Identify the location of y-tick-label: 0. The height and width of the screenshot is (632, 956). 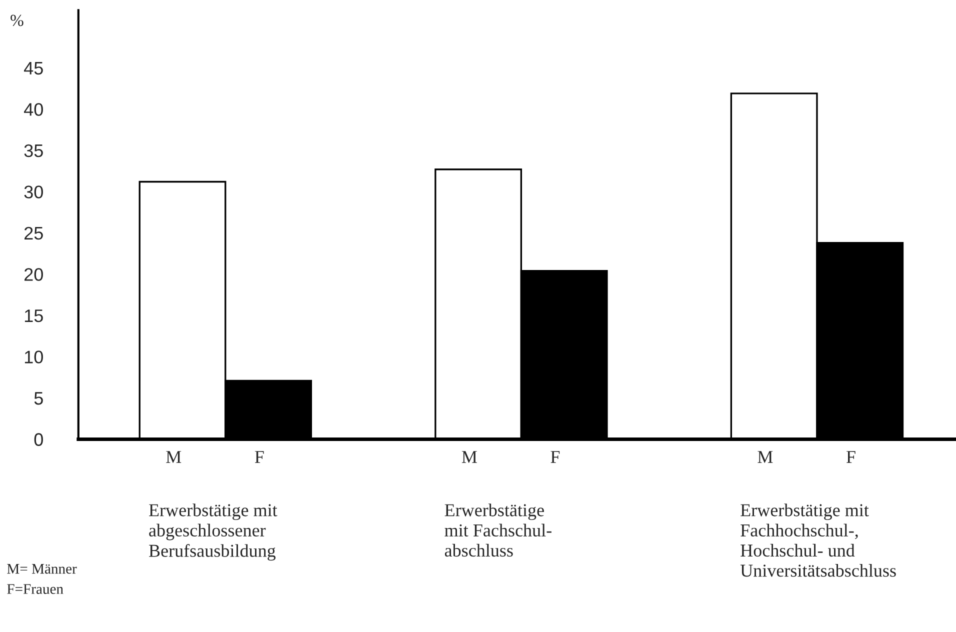
(38, 439).